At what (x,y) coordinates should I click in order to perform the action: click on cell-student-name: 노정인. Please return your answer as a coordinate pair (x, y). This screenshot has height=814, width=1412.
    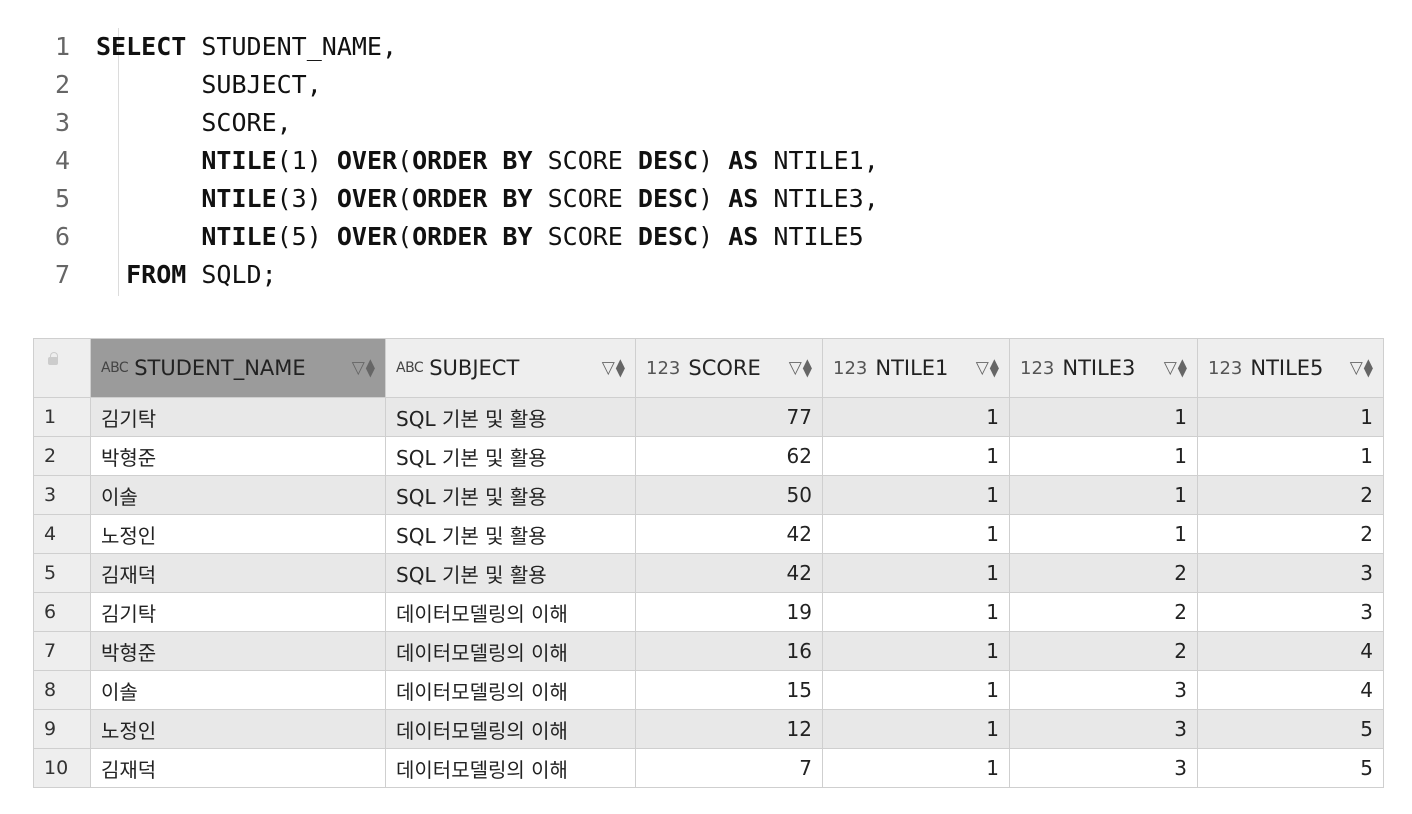
    Looking at the image, I should click on (238, 729).